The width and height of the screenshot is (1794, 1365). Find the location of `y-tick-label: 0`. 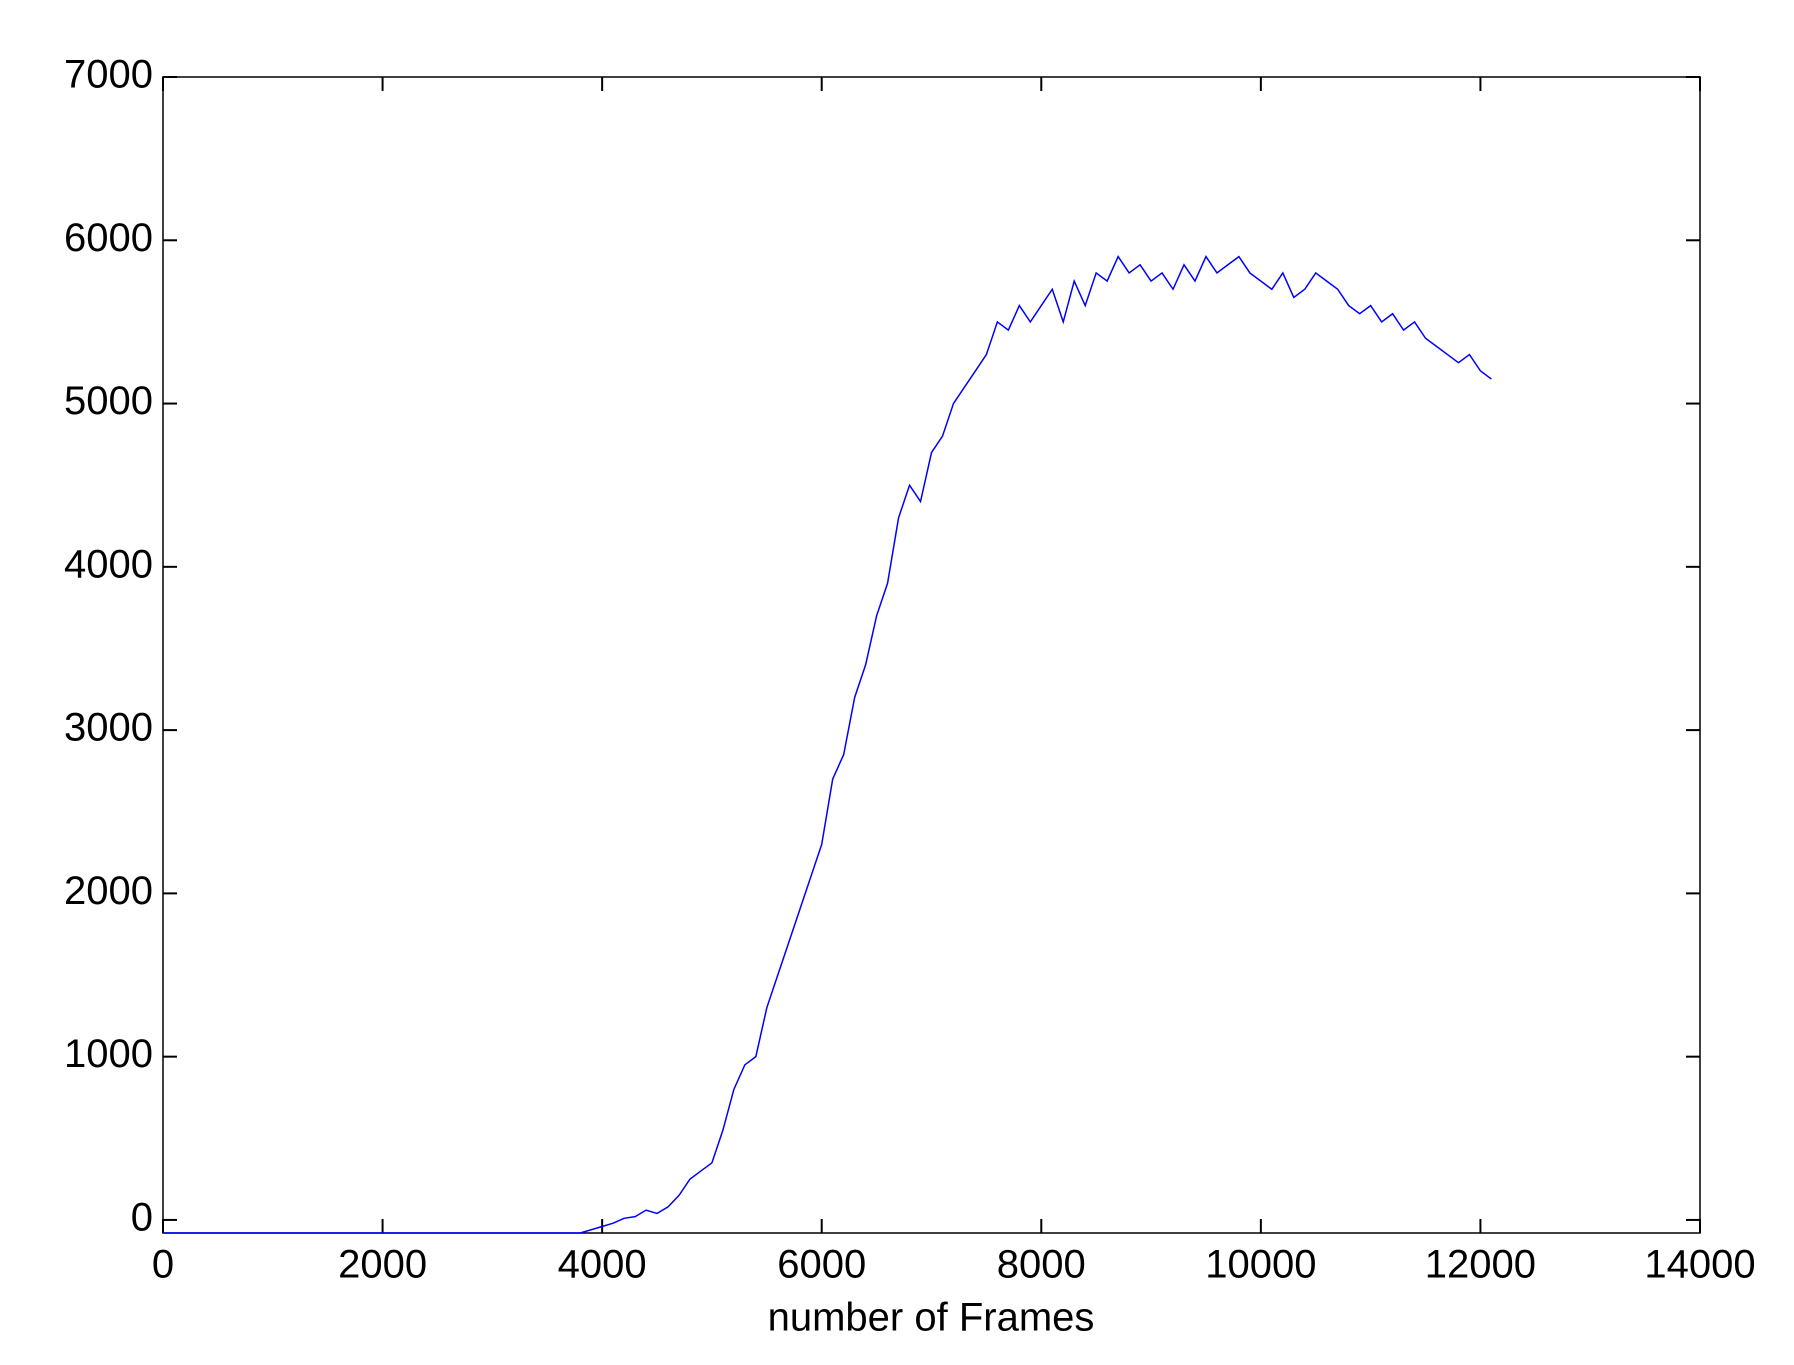

y-tick-label: 0 is located at coordinates (142, 1218).